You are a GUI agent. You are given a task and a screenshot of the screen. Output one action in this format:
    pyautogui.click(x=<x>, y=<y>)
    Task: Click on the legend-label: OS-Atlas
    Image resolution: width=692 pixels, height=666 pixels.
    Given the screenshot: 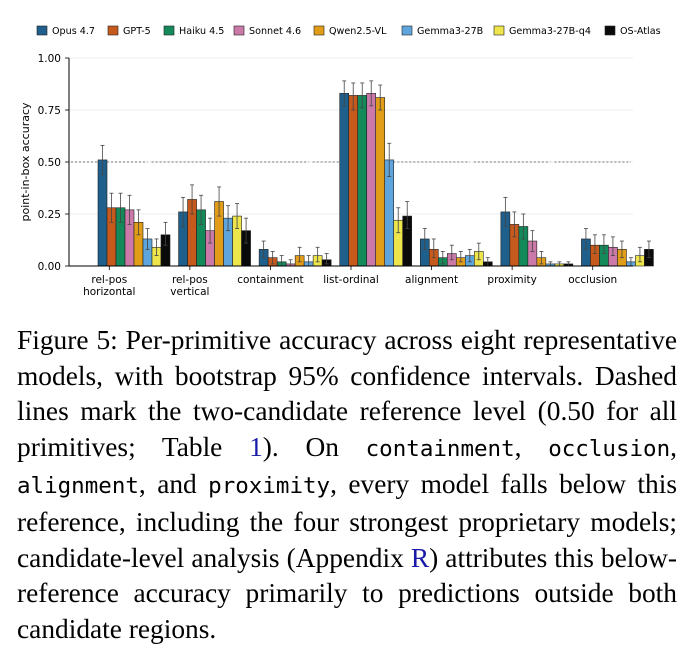 What is the action you would take?
    pyautogui.click(x=640, y=31)
    